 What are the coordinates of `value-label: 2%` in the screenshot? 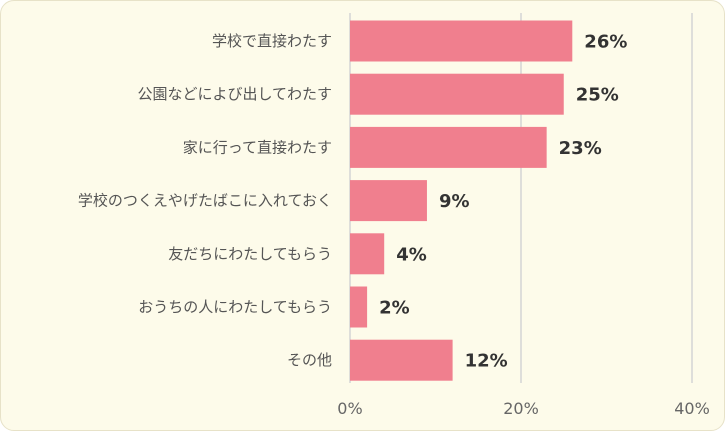 It's located at (394, 308).